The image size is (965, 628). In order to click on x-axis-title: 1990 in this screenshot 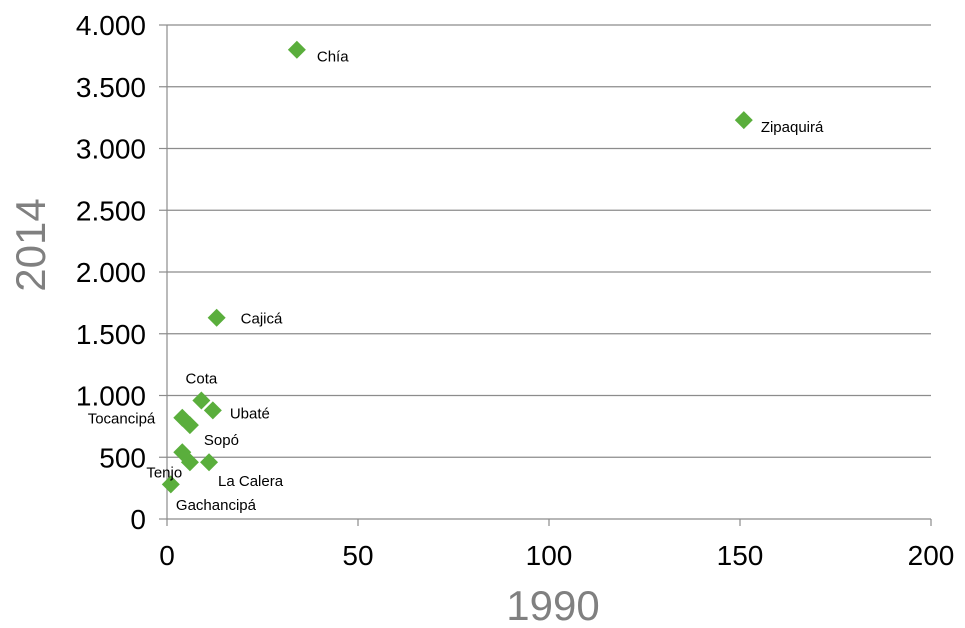, I will do `click(552, 605)`.